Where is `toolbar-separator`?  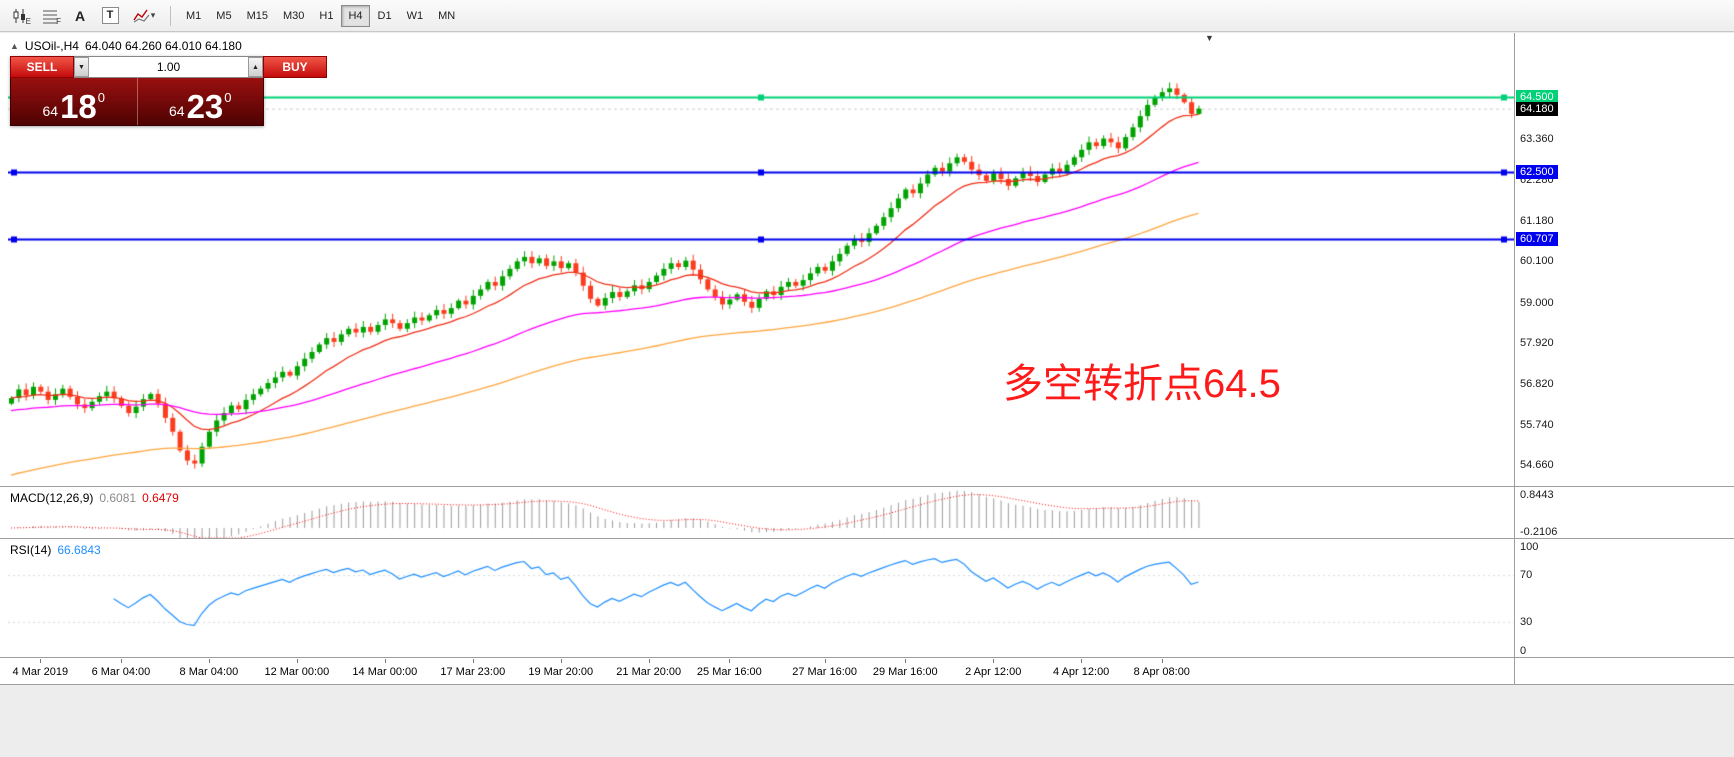
toolbar-separator is located at coordinates (170, 15).